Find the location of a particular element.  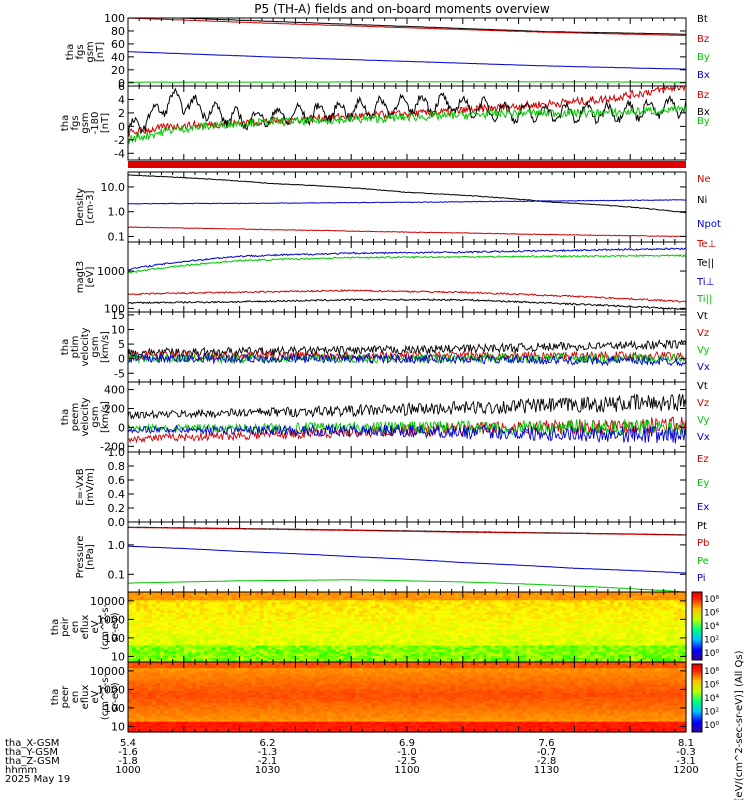

y-axis-label-line: gsm is located at coordinates (95, 346).